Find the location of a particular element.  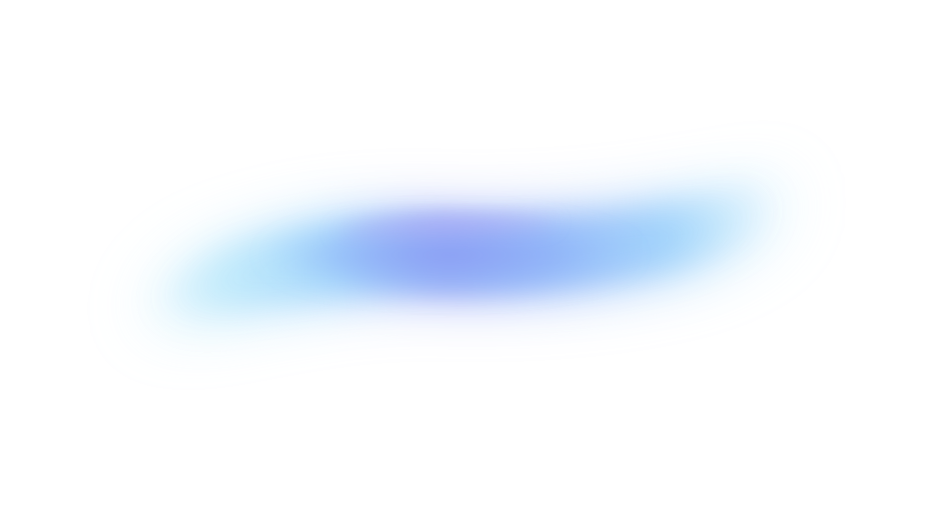

violet-highlight is located at coordinates (445, 226).